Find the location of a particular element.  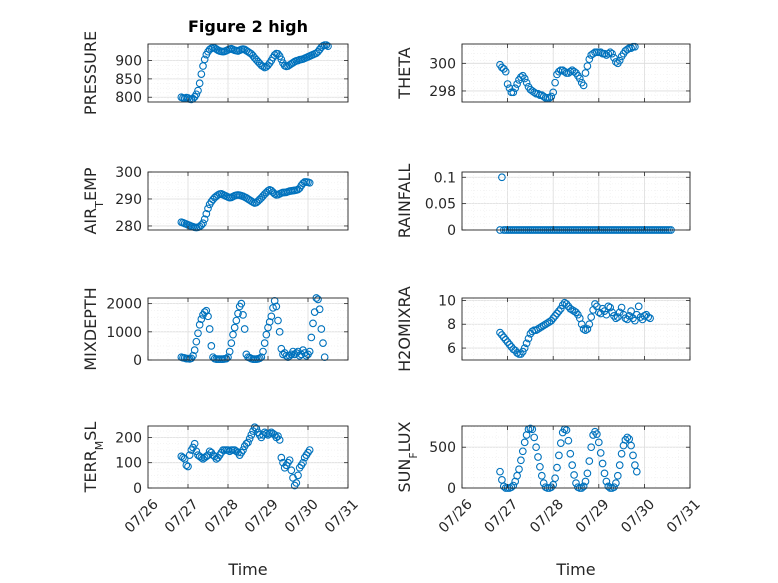

label-part: TERR is located at coordinates (90, 471).